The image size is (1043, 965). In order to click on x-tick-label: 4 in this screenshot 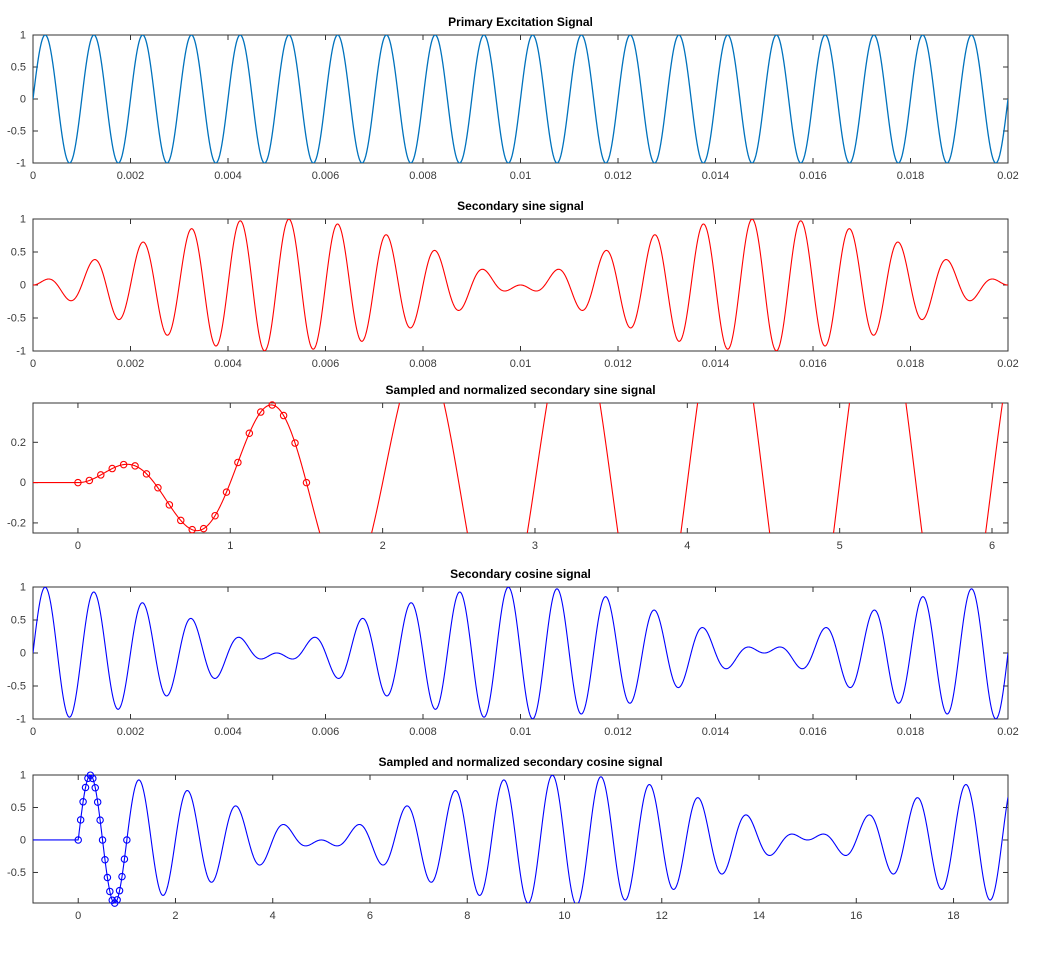, I will do `click(687, 546)`.